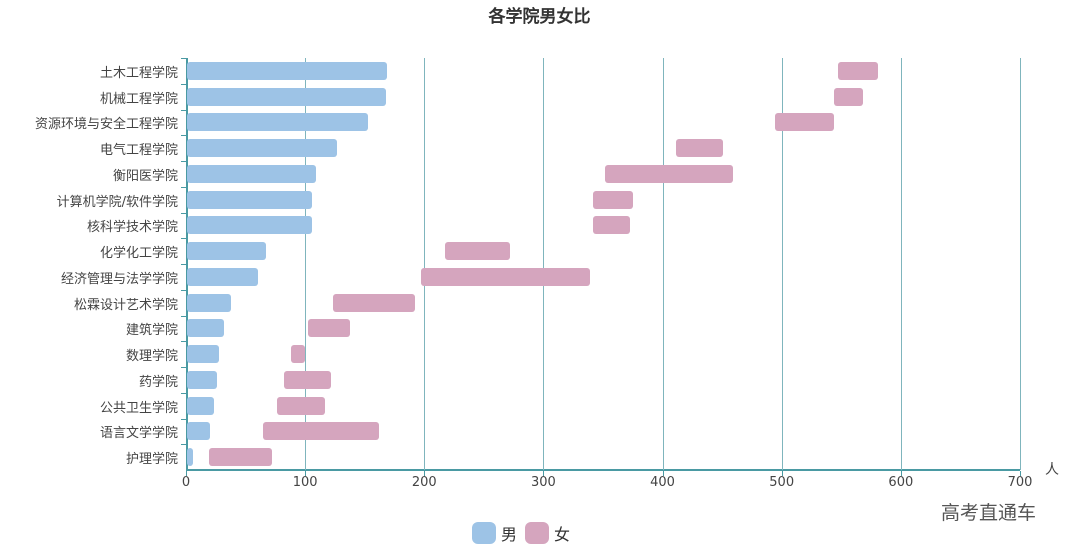 This screenshot has width=1079, height=550. What do you see at coordinates (187, 264) in the screenshot?
I see `y-axis` at bounding box center [187, 264].